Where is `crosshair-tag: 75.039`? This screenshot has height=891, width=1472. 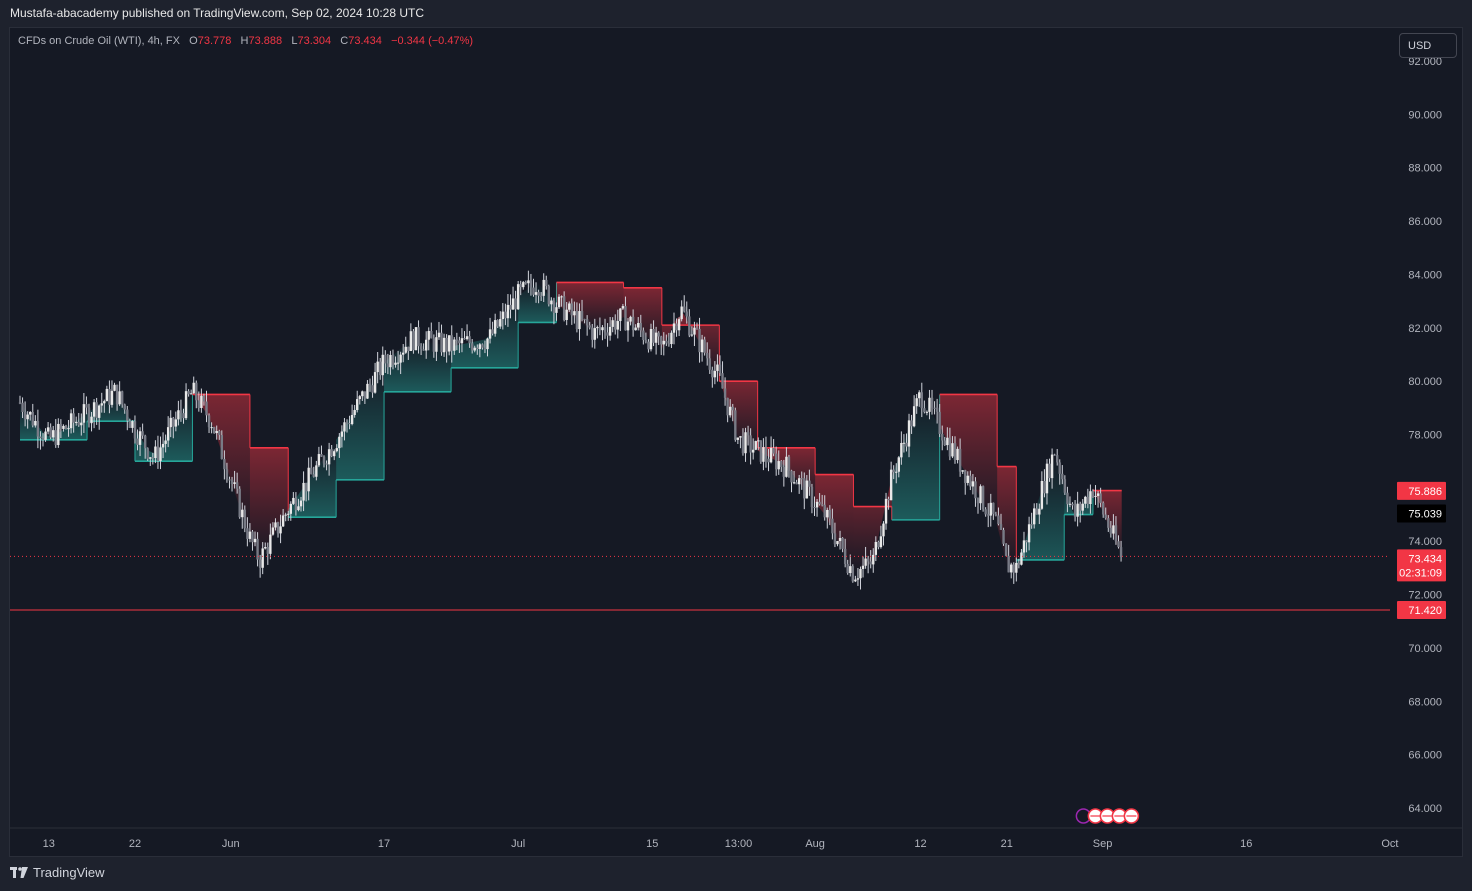 crosshair-tag: 75.039 is located at coordinates (1425, 514).